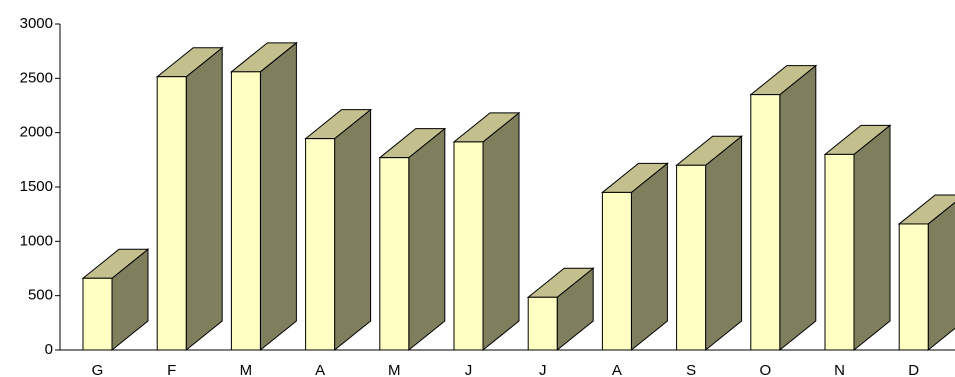 This screenshot has width=955, height=377. I want to click on y-tick-label: 2500, so click(36, 77).